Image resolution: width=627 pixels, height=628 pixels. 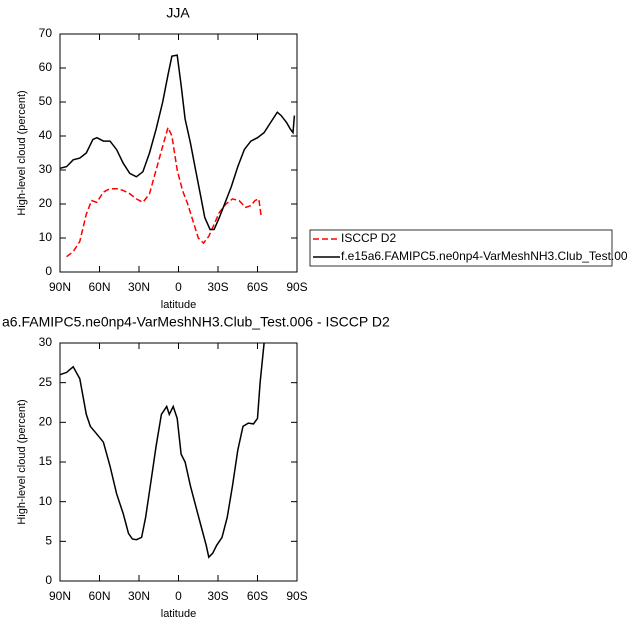 I want to click on y-tick-label: 25, so click(x=46, y=382).